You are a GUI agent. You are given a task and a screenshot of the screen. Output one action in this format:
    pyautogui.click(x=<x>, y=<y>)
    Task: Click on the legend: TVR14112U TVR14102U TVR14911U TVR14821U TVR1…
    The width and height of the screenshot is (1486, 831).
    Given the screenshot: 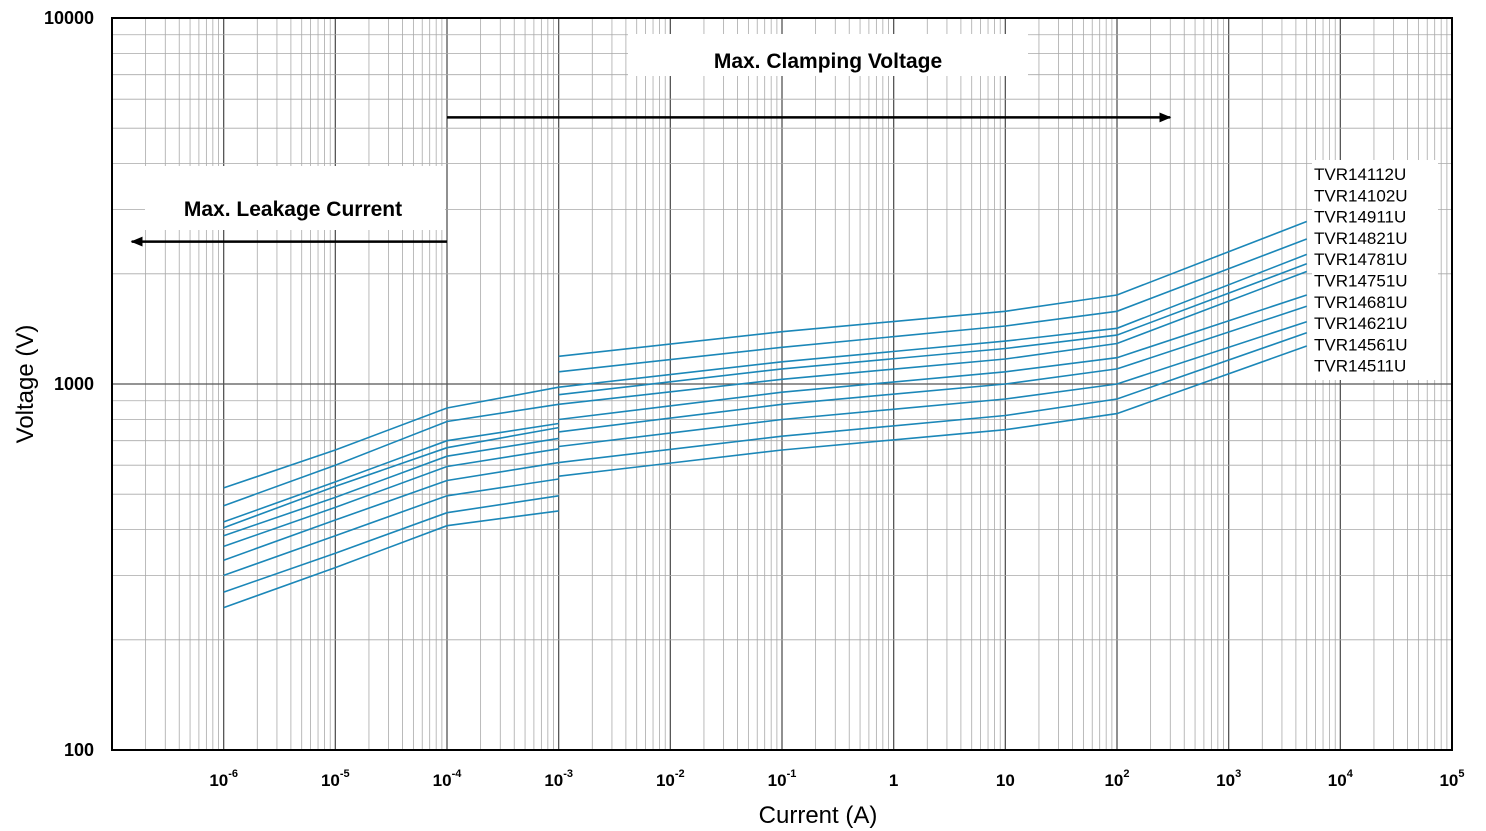 What is the action you would take?
    pyautogui.click(x=1375, y=270)
    